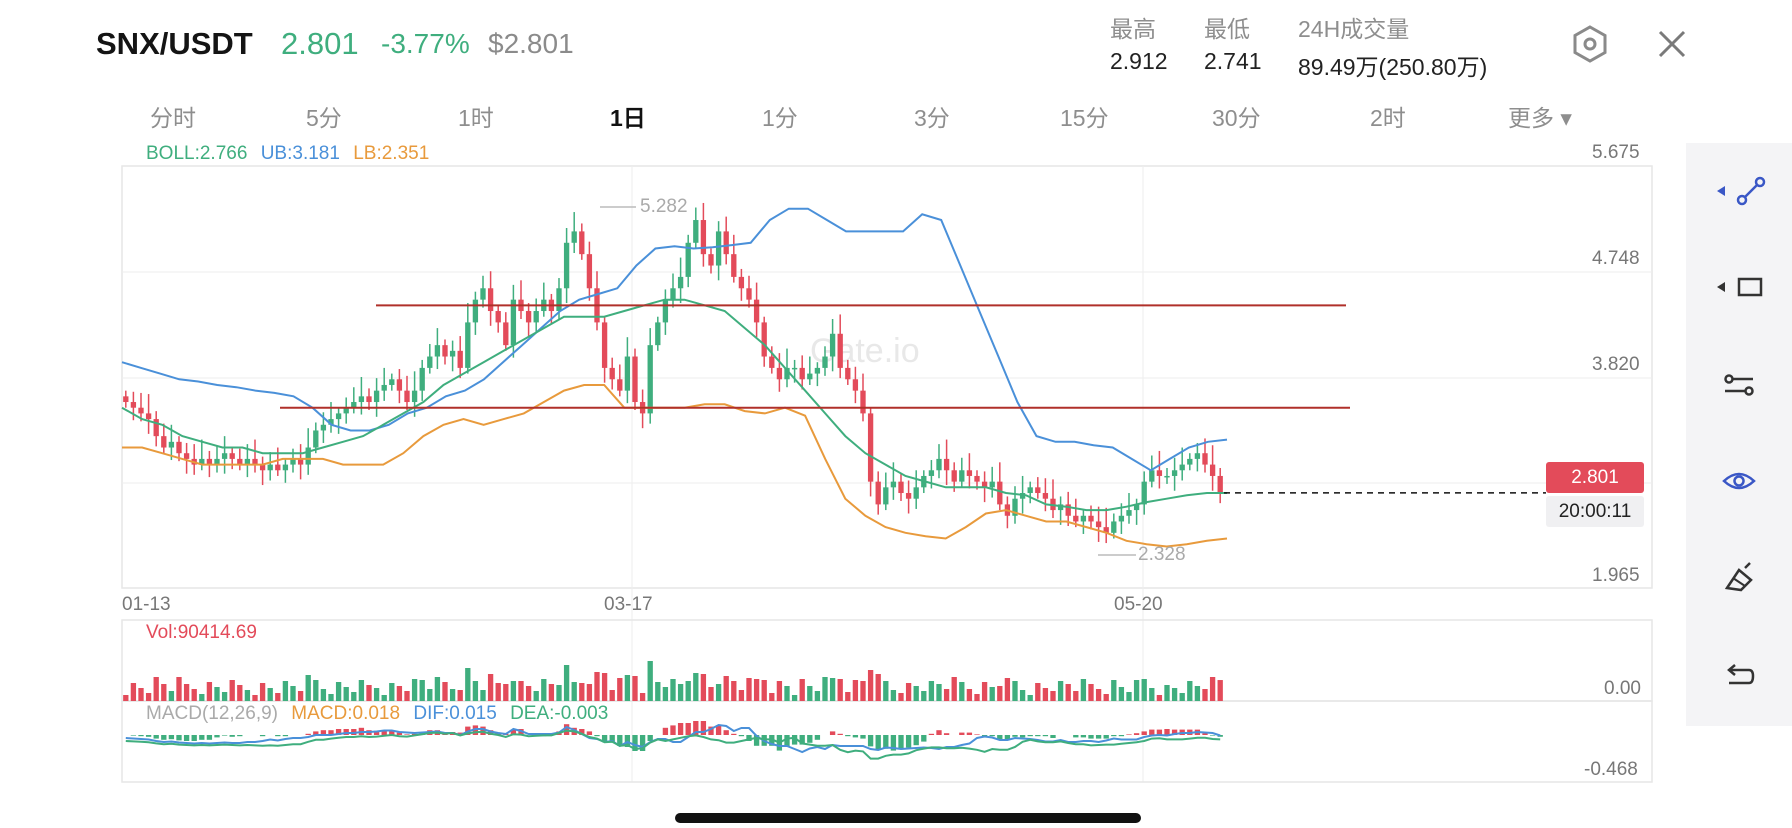 This screenshot has height=828, width=1792. Describe the element at coordinates (1739, 287) in the screenshot. I see `tool-rectangle` at that location.